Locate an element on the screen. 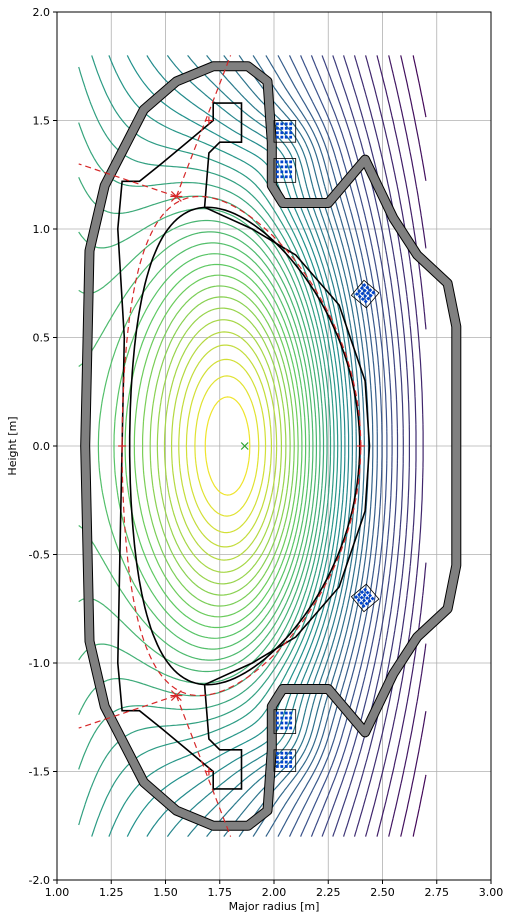 This screenshot has width=511, height=920. x-tick-label: 3.00 is located at coordinates (491, 892).